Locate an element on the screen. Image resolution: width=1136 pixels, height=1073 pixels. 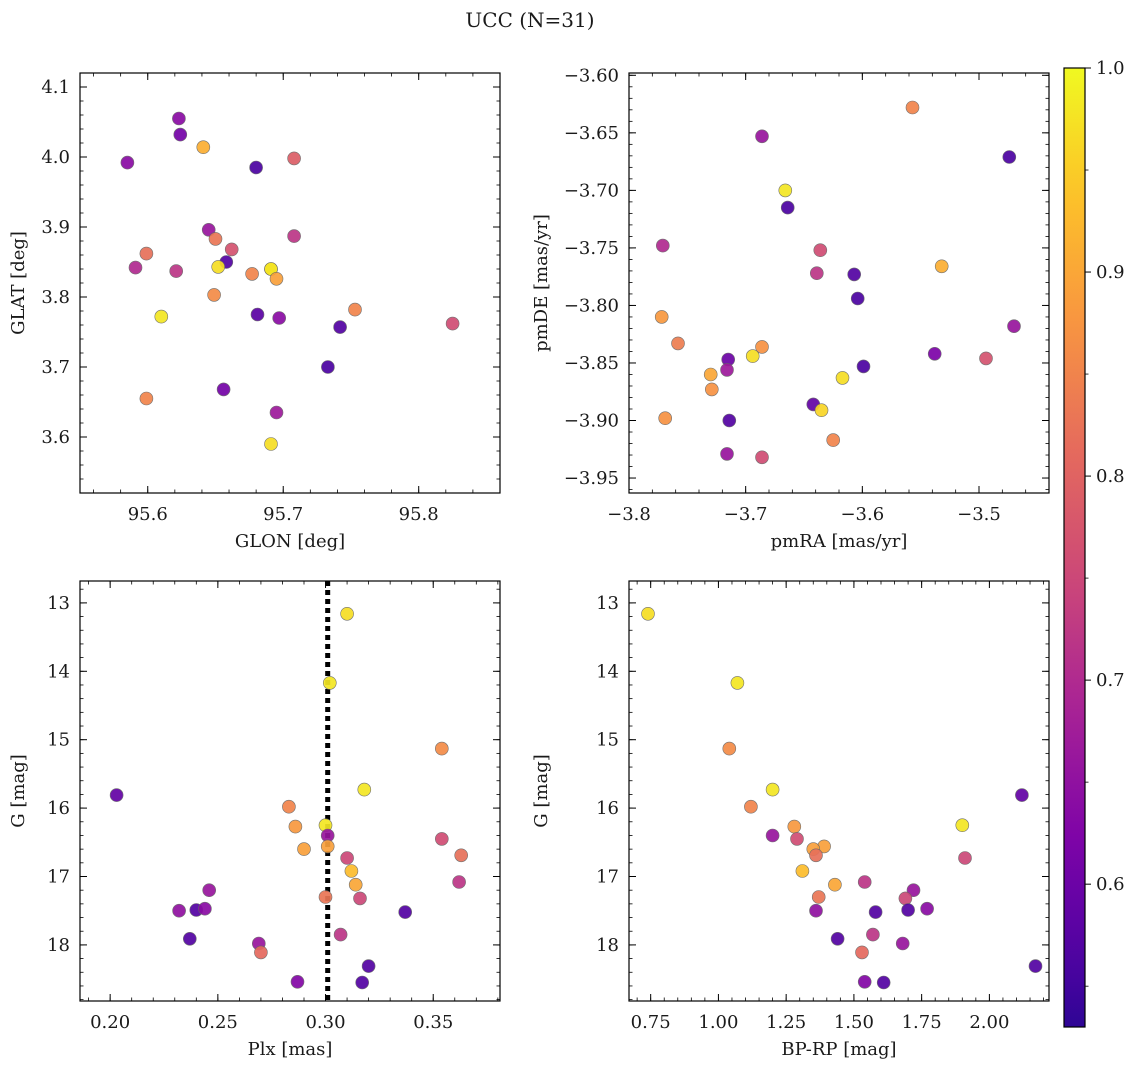
x-tick-label: −3.5 is located at coordinates (979, 514).